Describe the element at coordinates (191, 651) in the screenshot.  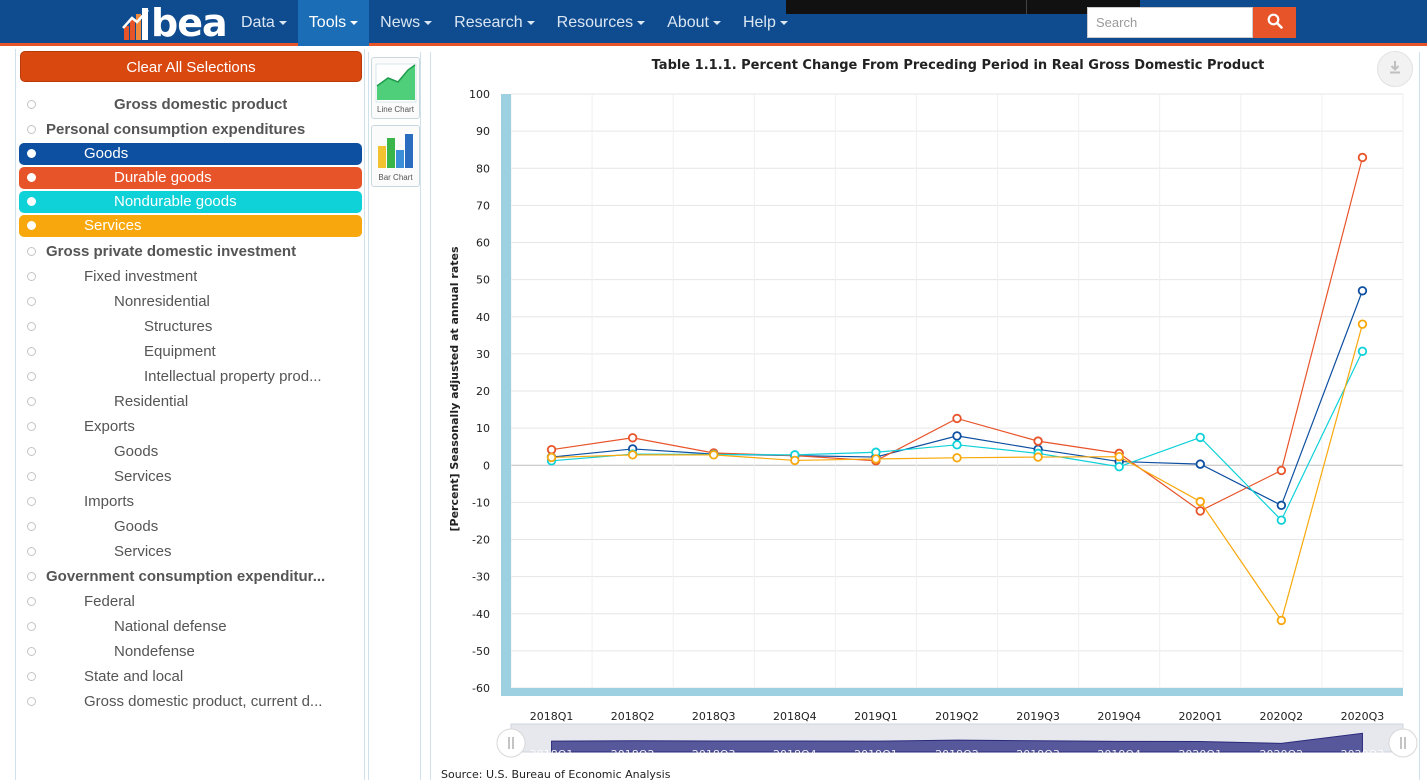
I see `tree-item: Nondefense` at that location.